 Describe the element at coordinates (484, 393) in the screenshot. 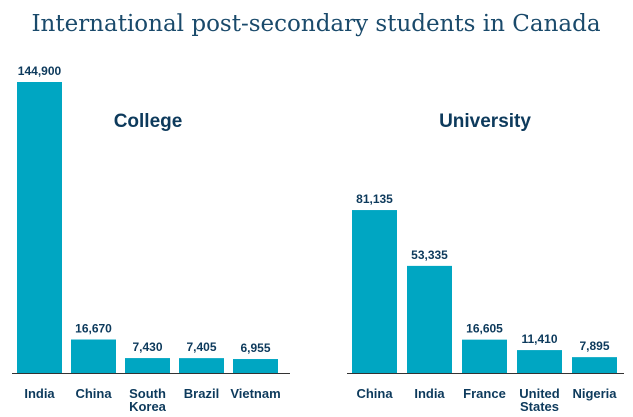

I see `category-label-1-2: France` at that location.